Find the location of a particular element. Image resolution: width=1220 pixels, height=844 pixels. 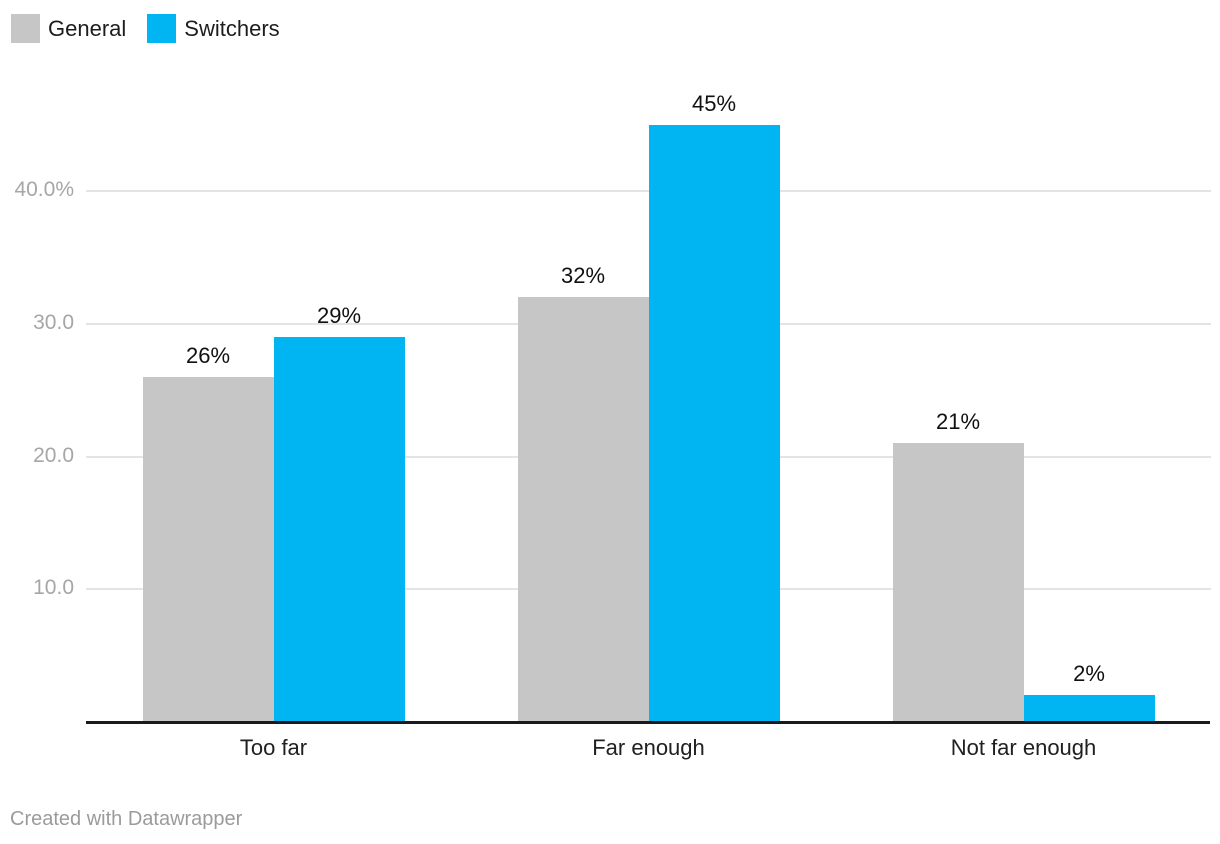

legend-item-switchers: Switchers is located at coordinates (213, 28).